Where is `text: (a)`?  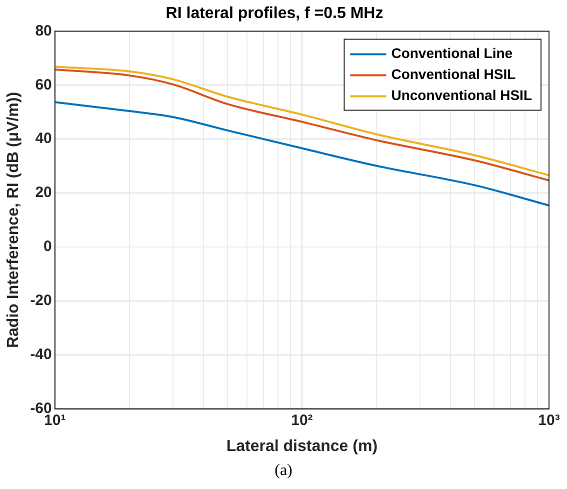
text: (a) is located at coordinates (284, 471).